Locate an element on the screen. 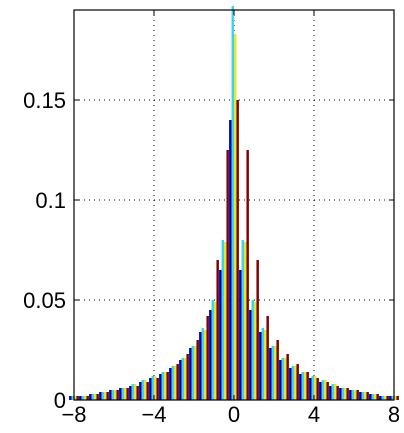  y-tick-label: 0 is located at coordinates (60, 400).